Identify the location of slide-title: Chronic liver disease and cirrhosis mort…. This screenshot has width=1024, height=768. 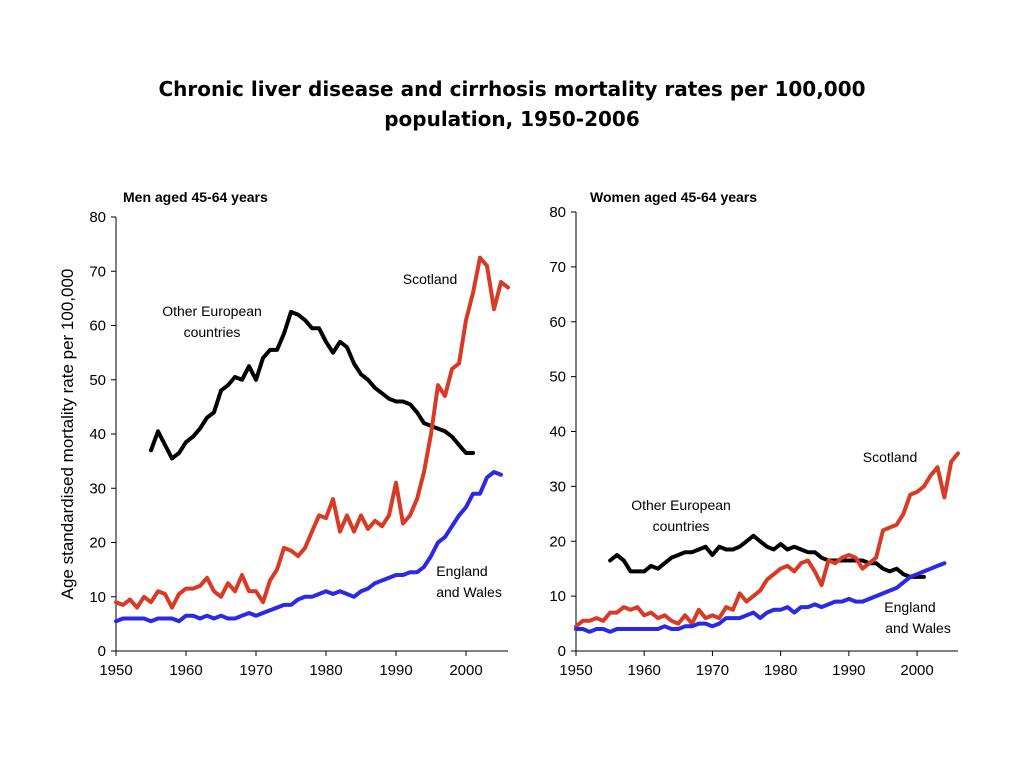
(512, 104).